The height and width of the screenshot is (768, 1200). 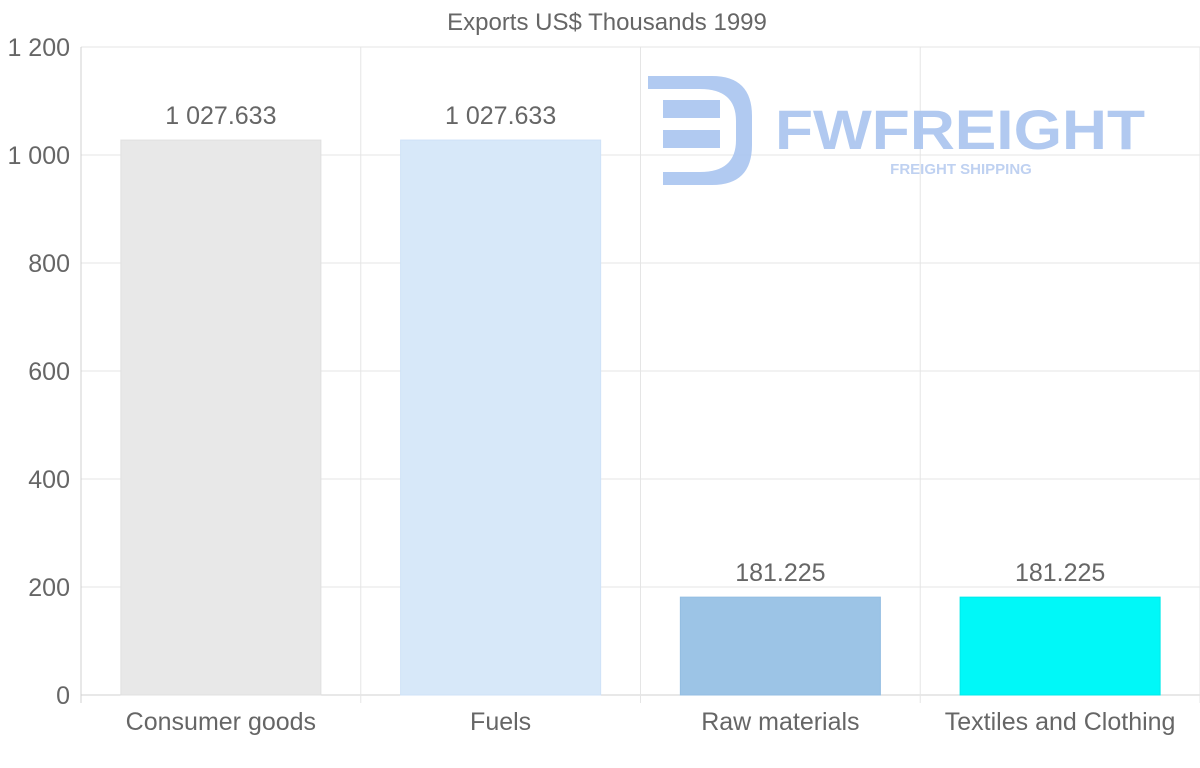 I want to click on y-tick-label: 1 000, so click(x=38, y=156).